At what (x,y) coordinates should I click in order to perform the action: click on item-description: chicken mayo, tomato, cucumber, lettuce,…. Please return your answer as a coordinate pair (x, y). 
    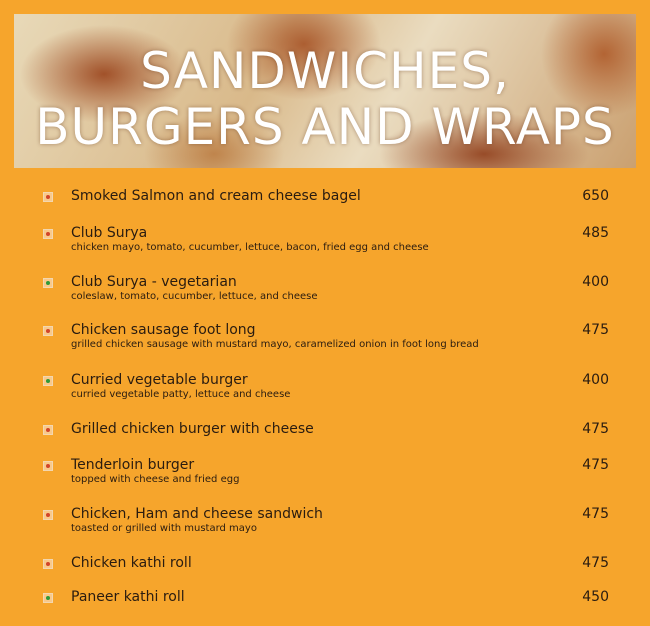
    Looking at the image, I should click on (250, 247).